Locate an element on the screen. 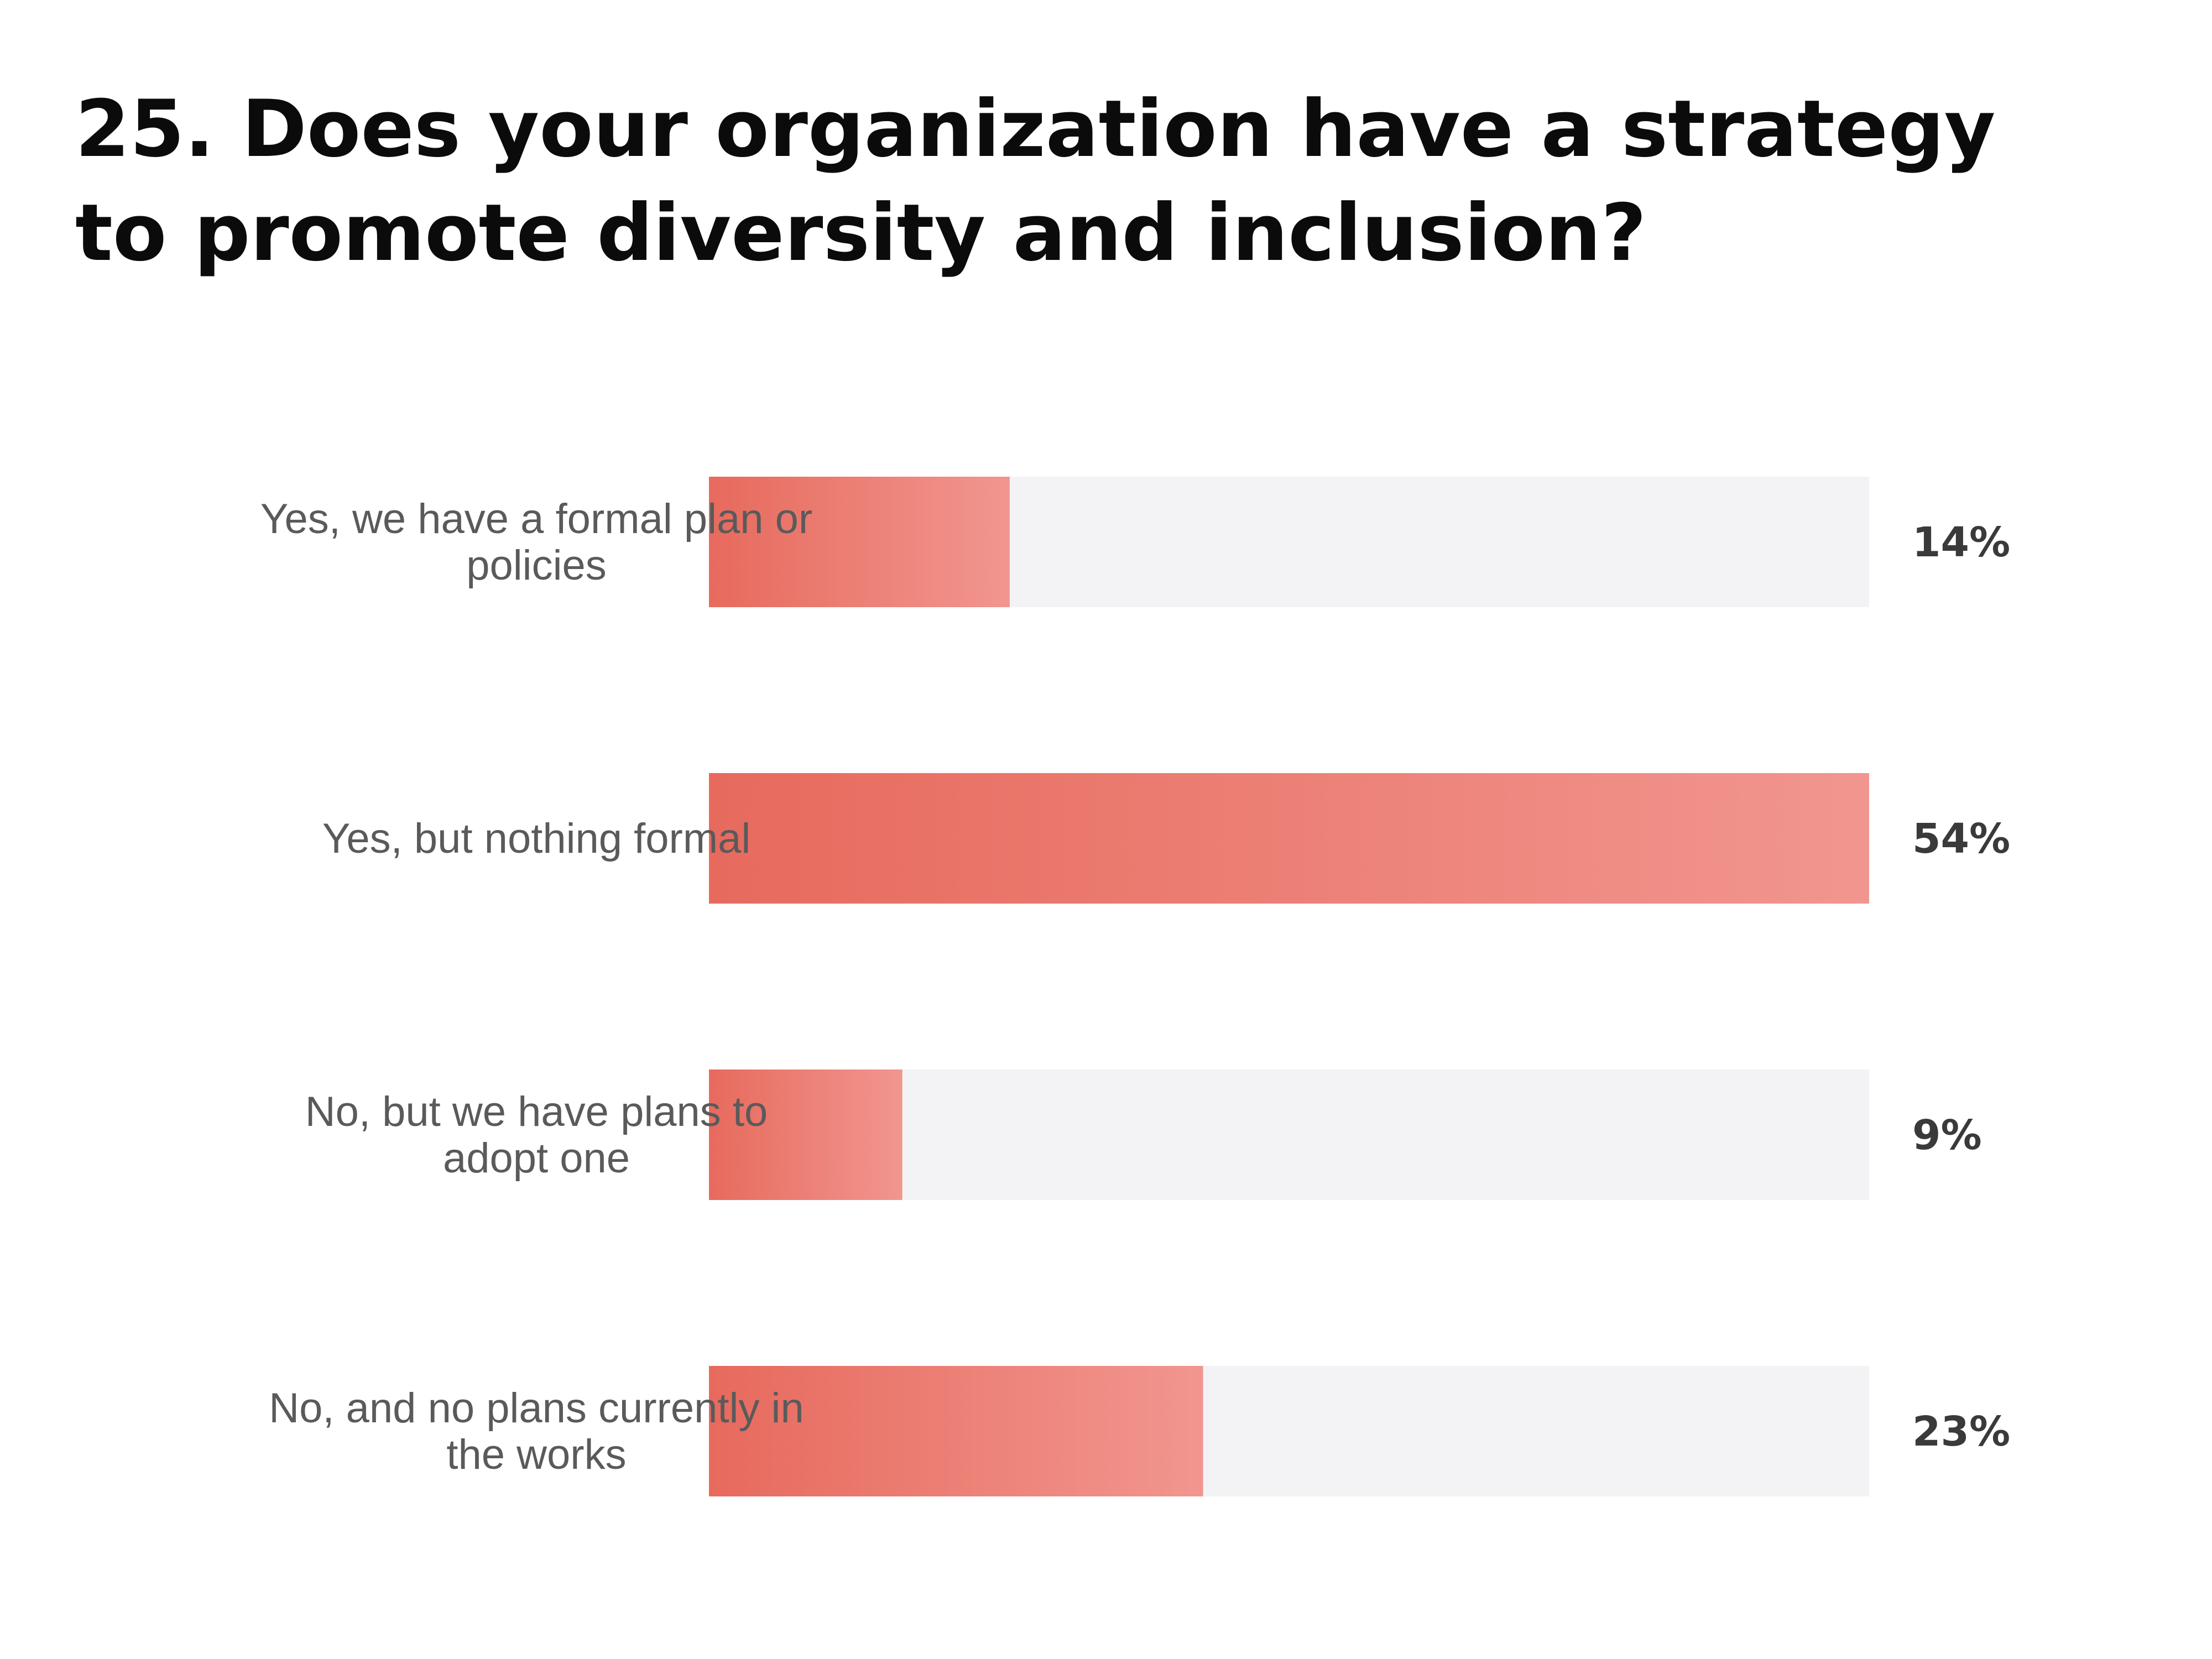 This screenshot has width=2212, height=1659. category-label: Yes, but nothing formal is located at coordinates (537, 838).